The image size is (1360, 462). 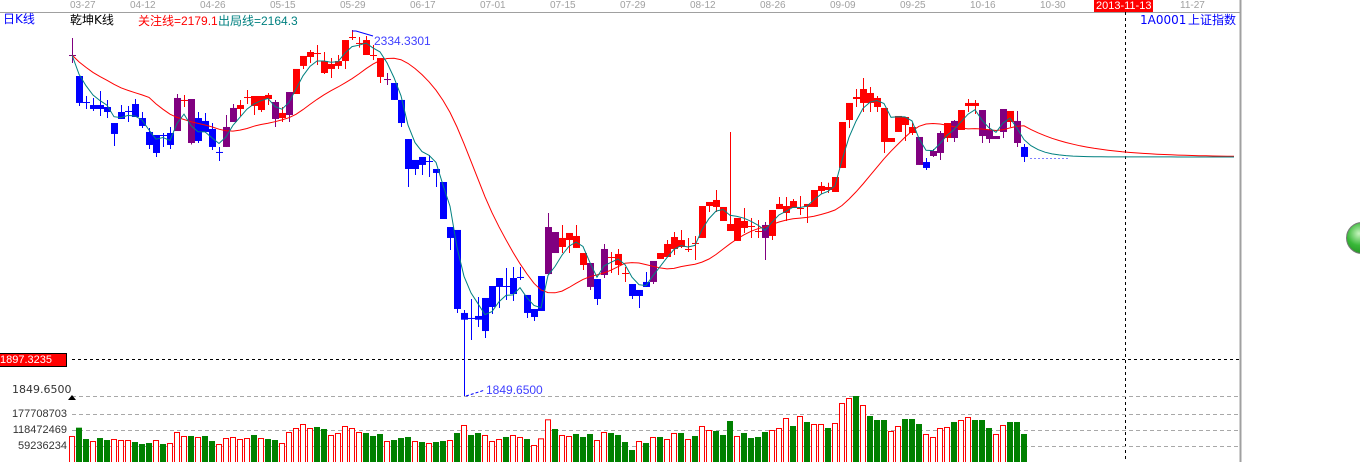 What do you see at coordinates (92, 20) in the screenshot?
I see `indicator-name: 乾坤K线` at bounding box center [92, 20].